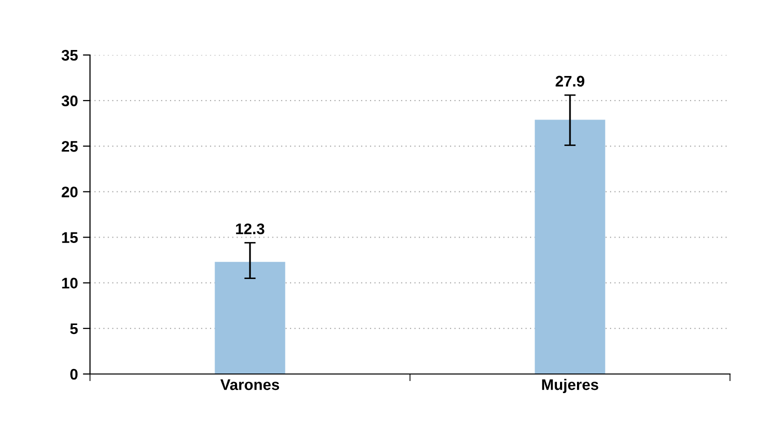 The width and height of the screenshot is (761, 426). Describe the element at coordinates (70, 146) in the screenshot. I see `y-tick-label: 25` at that location.